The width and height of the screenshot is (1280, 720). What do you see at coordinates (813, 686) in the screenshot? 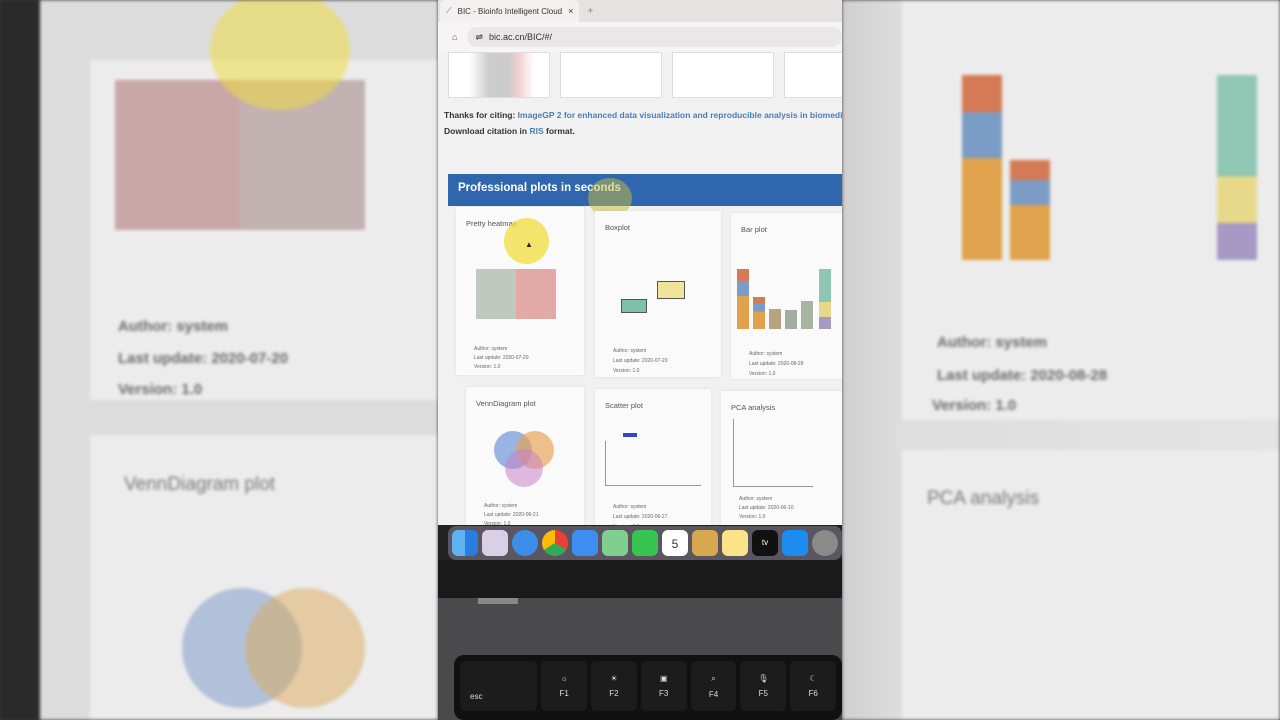
I see `f6-key: ☾ F6` at bounding box center [813, 686].